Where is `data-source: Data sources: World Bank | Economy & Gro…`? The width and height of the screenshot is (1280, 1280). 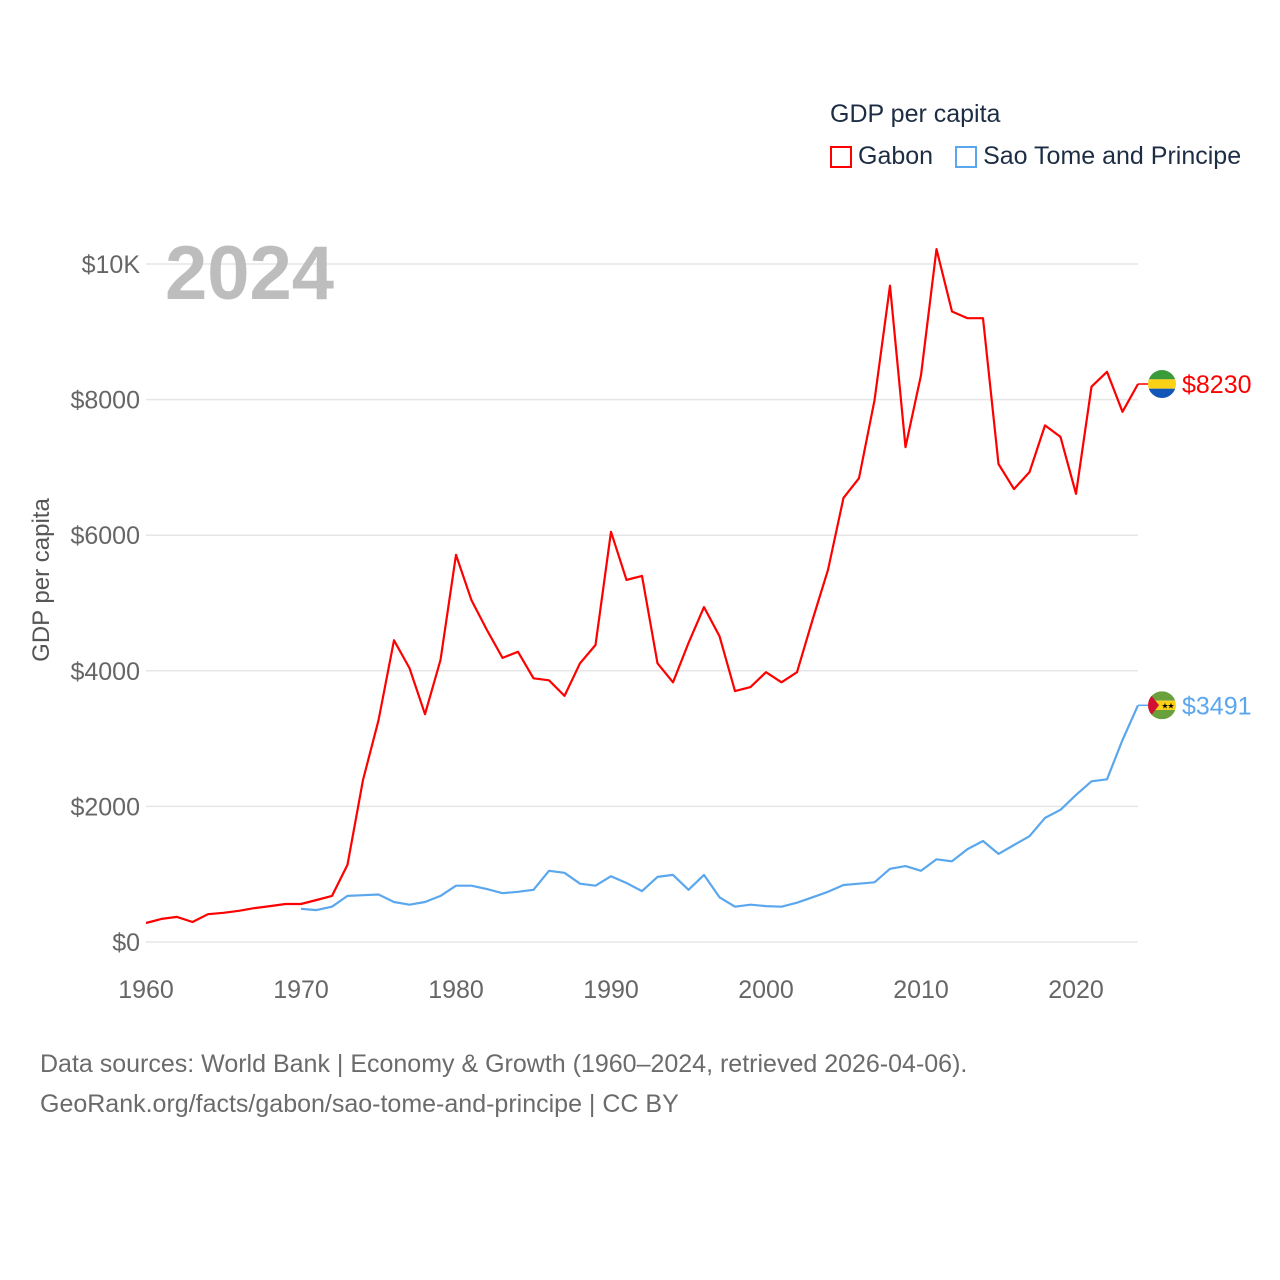
data-source: Data sources: World Bank | Economy & Gro… is located at coordinates (504, 1064).